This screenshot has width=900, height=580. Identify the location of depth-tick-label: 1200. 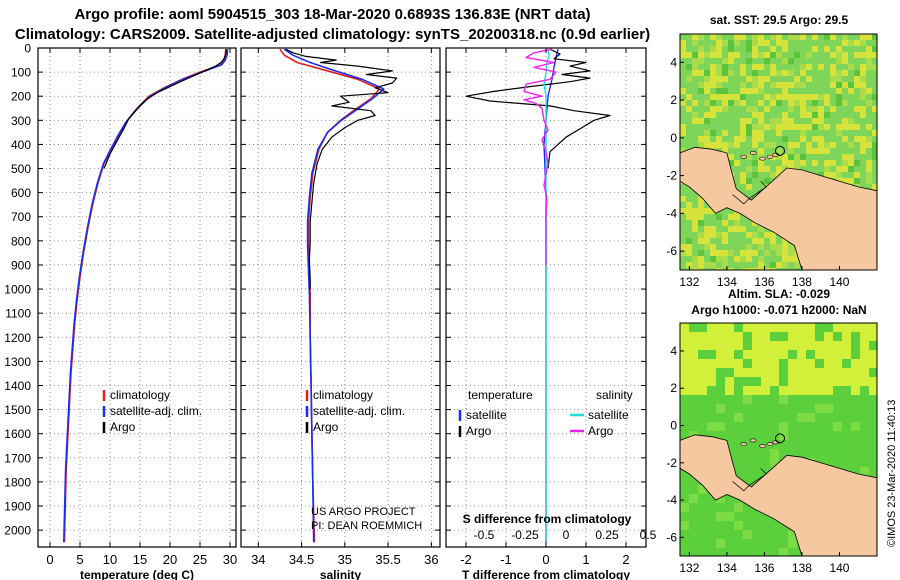
(17, 338).